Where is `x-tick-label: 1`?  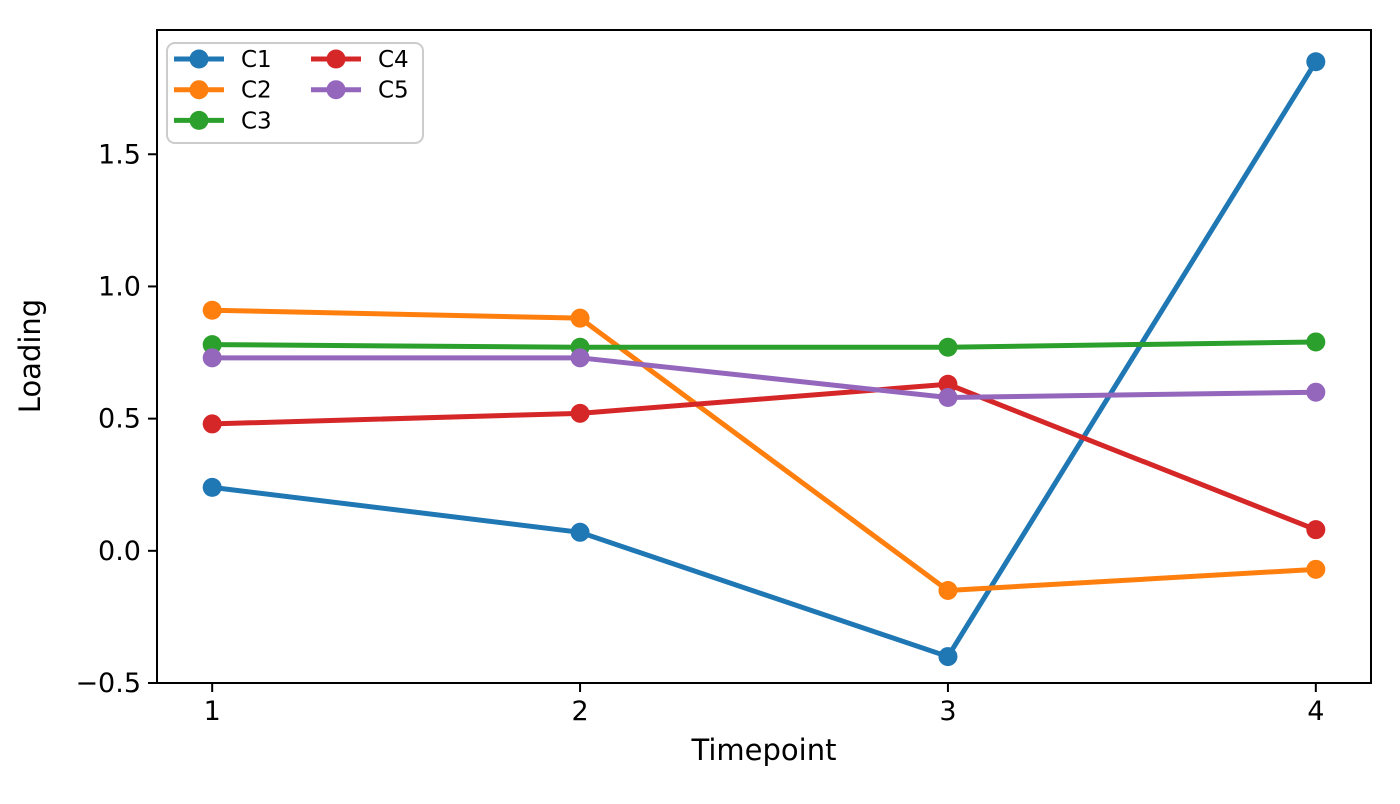 x-tick-label: 1 is located at coordinates (212, 711).